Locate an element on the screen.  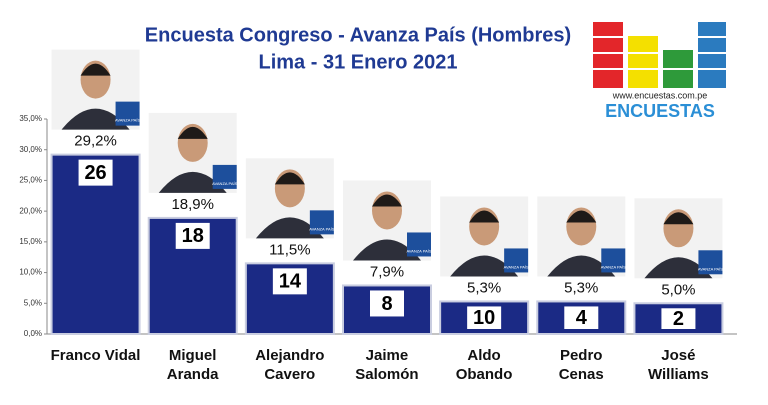
y-tick-label: 15,0% is located at coordinates (30, 241).